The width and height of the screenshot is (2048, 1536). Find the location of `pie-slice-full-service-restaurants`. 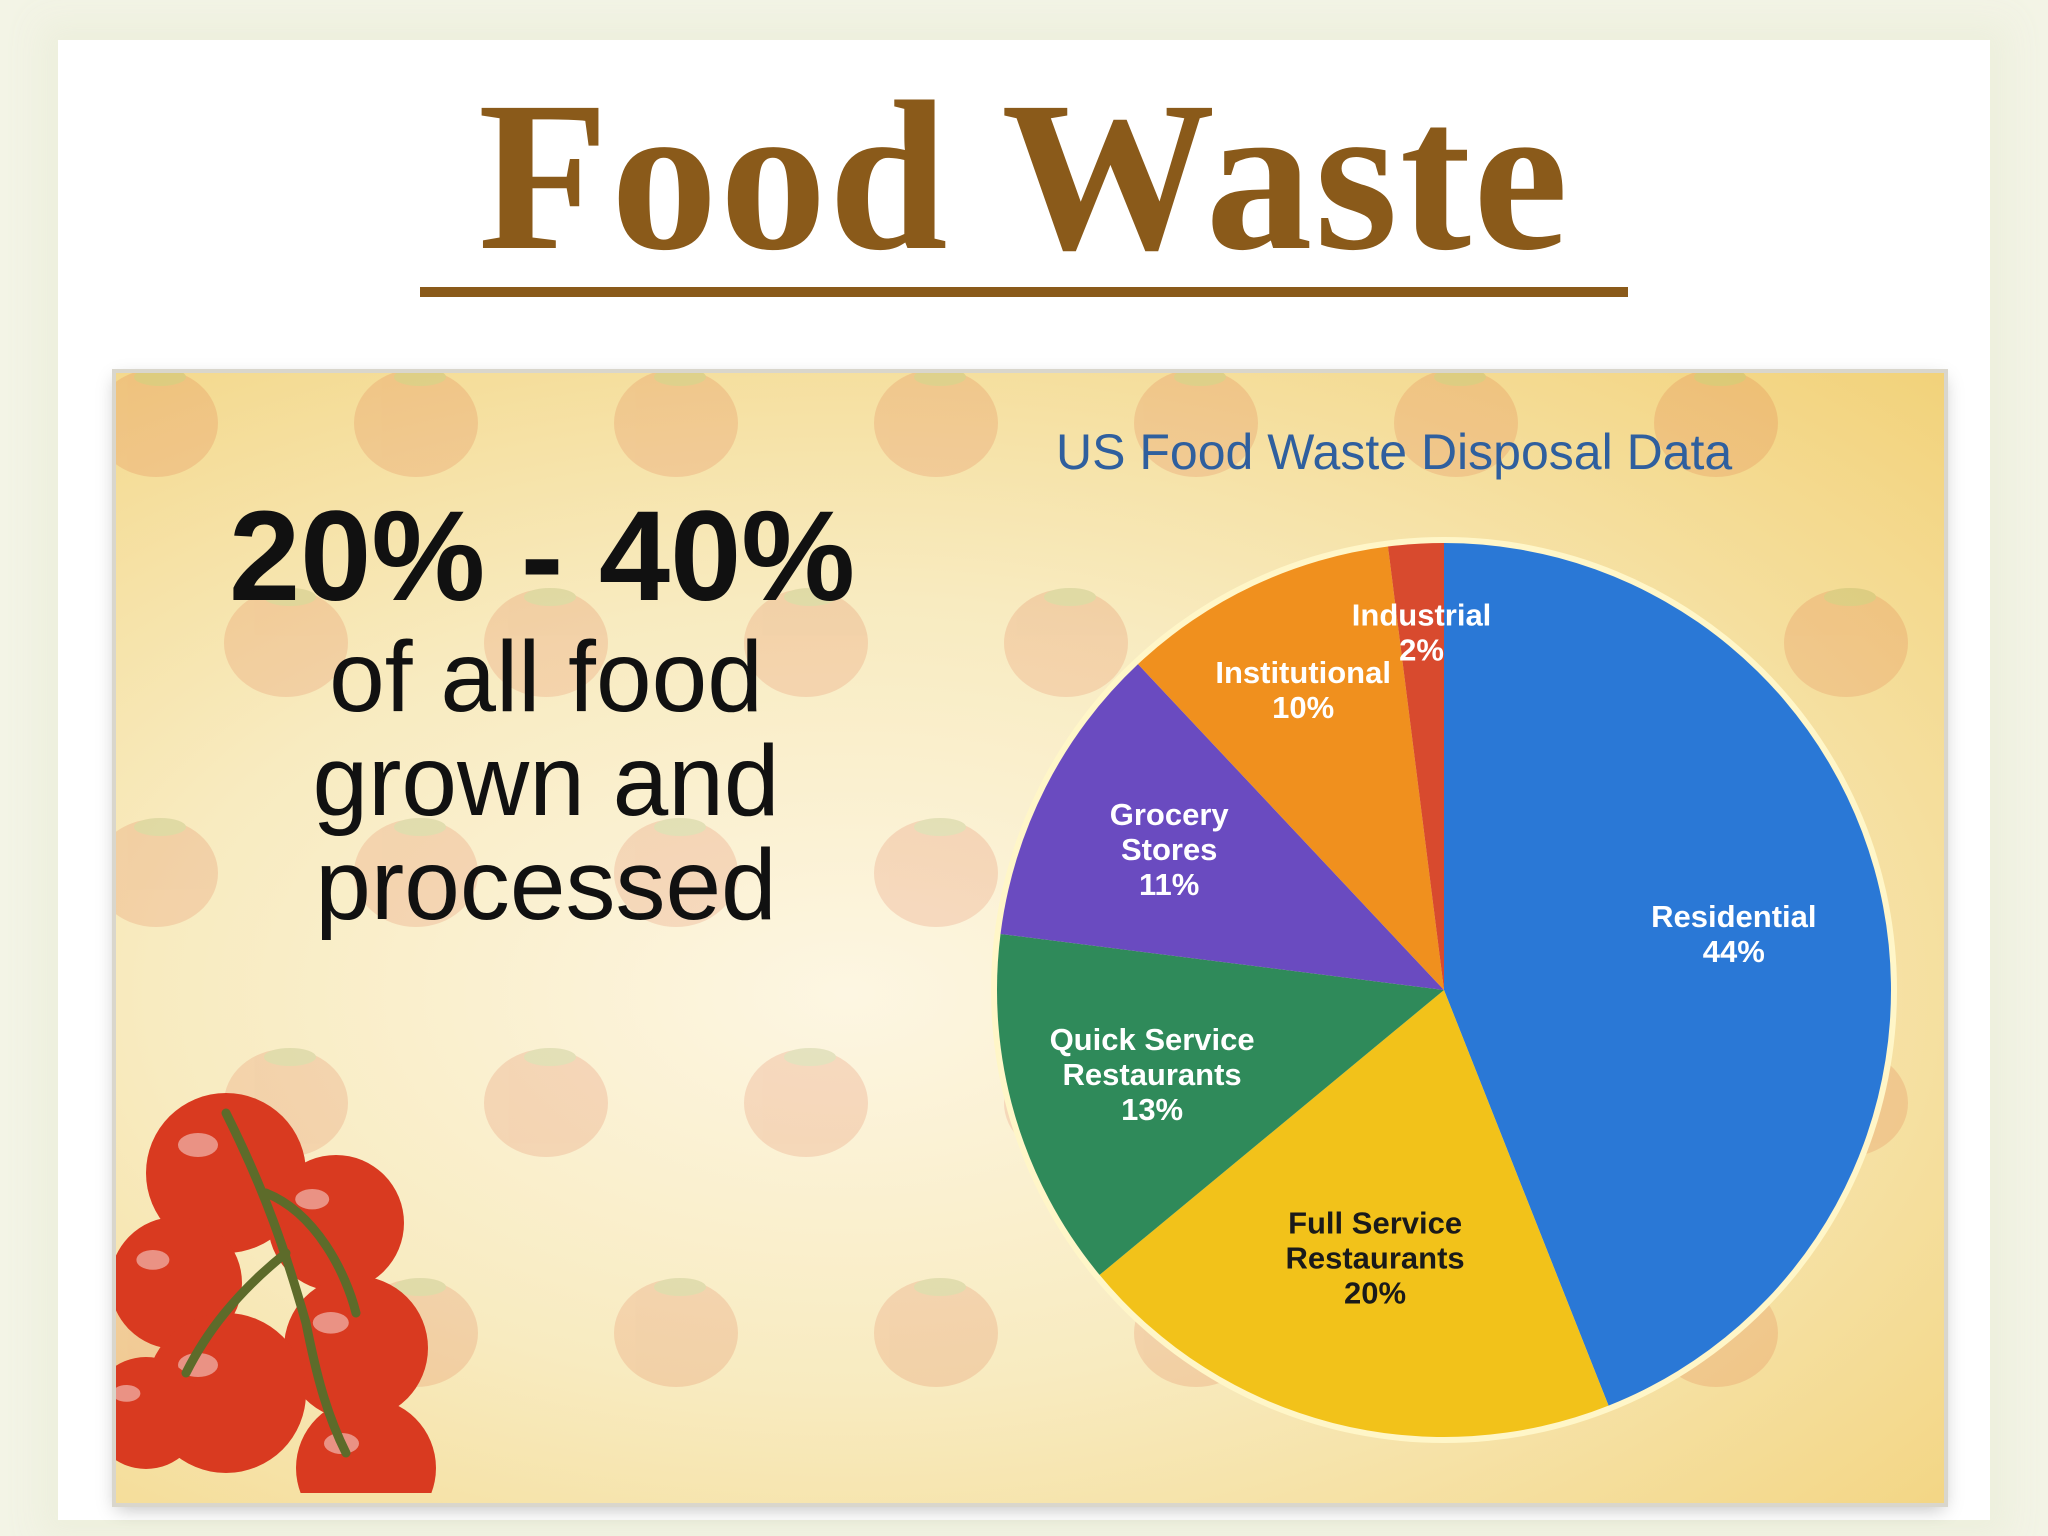

pie-slice-full-service-restaurants is located at coordinates (1354, 1213).